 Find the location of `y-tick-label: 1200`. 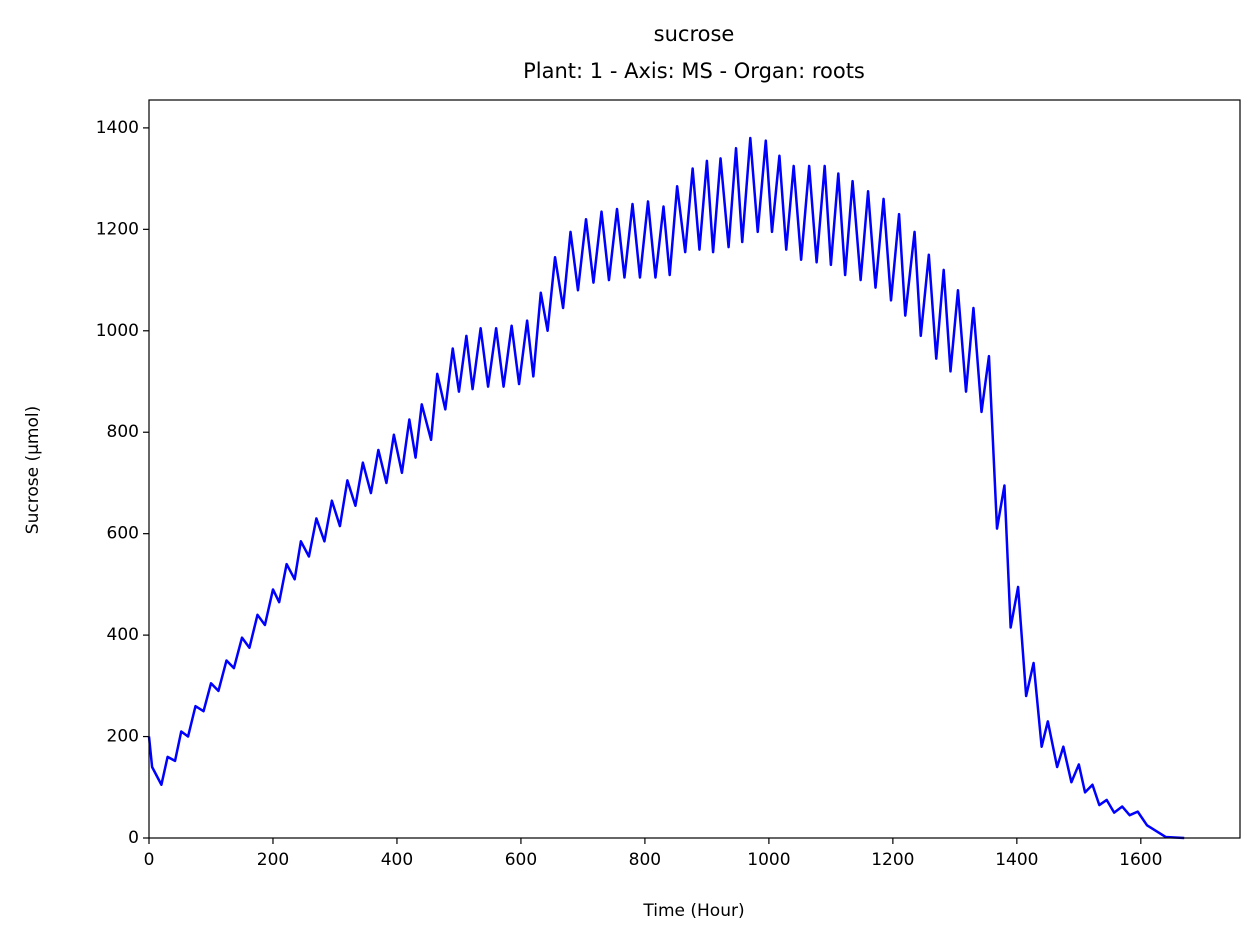

y-tick-label: 1200 is located at coordinates (117, 229).